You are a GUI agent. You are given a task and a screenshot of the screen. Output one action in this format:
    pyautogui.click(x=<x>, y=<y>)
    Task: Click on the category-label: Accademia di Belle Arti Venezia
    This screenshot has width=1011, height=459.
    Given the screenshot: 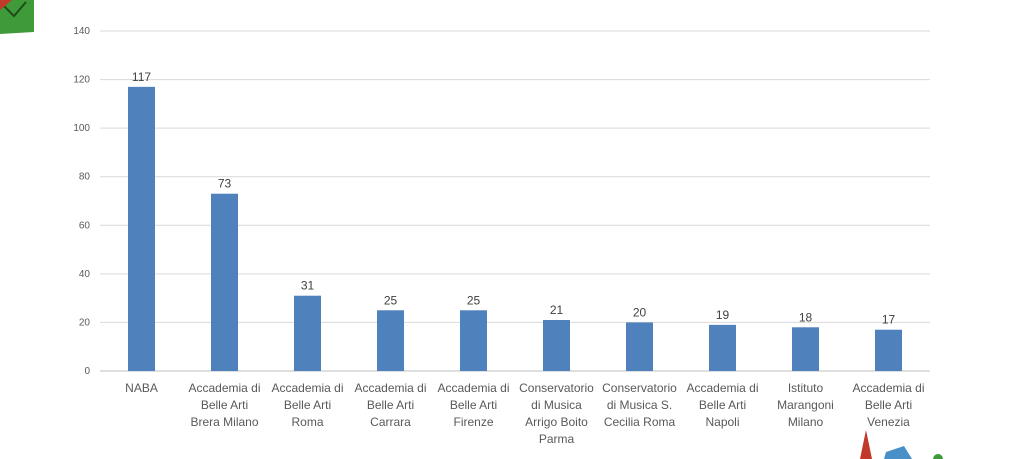 What is the action you would take?
    pyautogui.click(x=888, y=405)
    